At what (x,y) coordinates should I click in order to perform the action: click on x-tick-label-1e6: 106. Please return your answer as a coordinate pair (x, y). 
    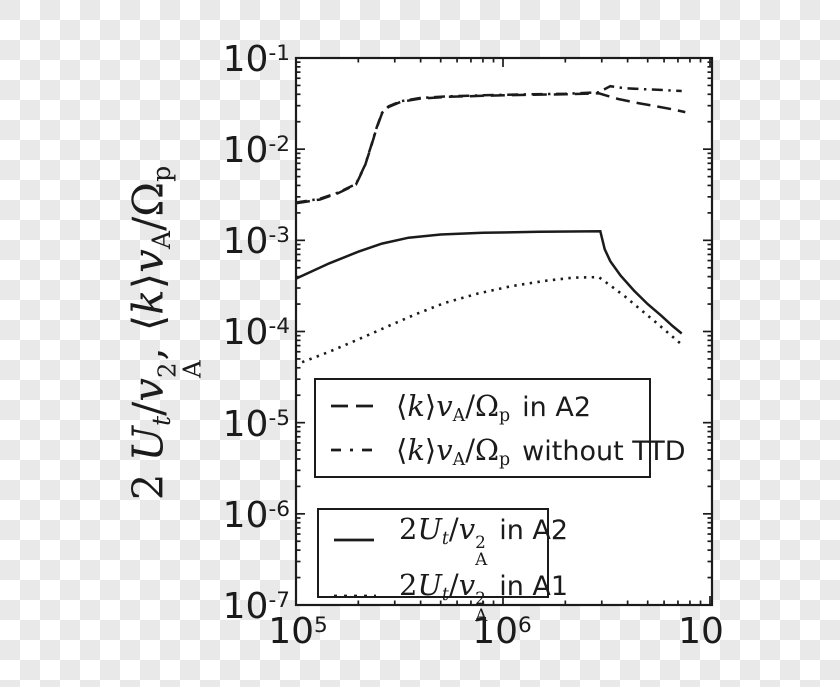
    Looking at the image, I should click on (502, 631).